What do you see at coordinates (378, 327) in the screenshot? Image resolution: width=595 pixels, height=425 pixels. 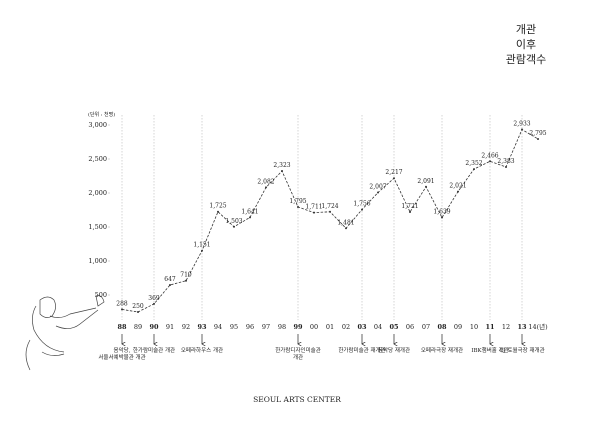 I see `x-tick-label: 04` at bounding box center [378, 327].